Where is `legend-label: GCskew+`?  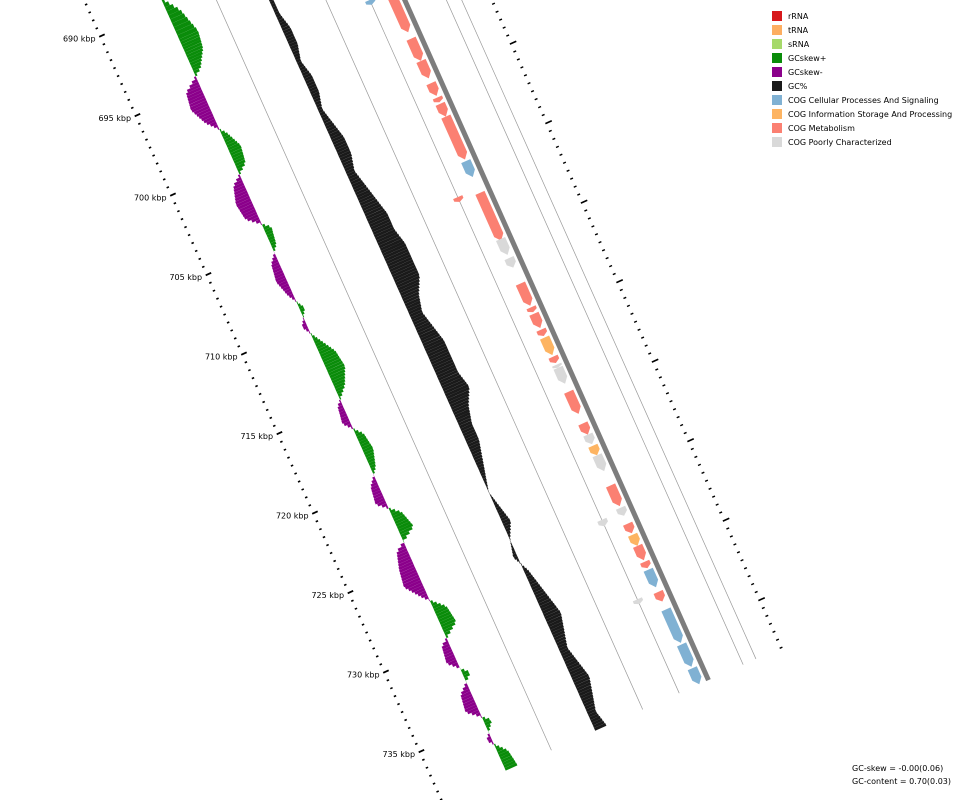 legend-label: GCskew+ is located at coordinates (807, 58).